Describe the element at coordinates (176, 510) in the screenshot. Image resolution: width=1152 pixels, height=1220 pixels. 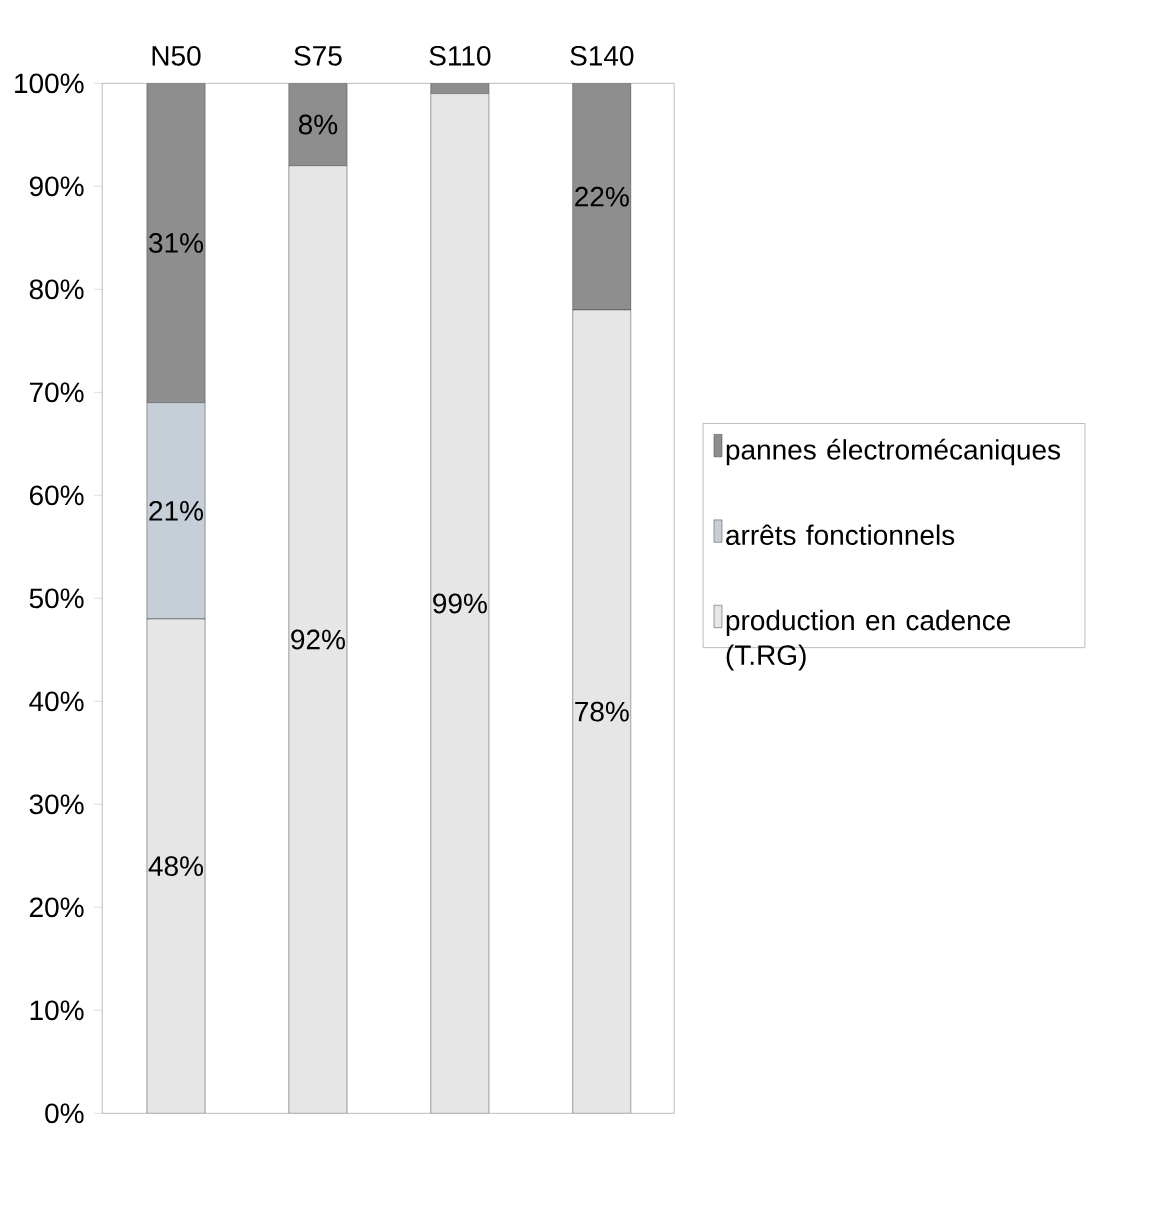
I see `data-label: 21%` at that location.